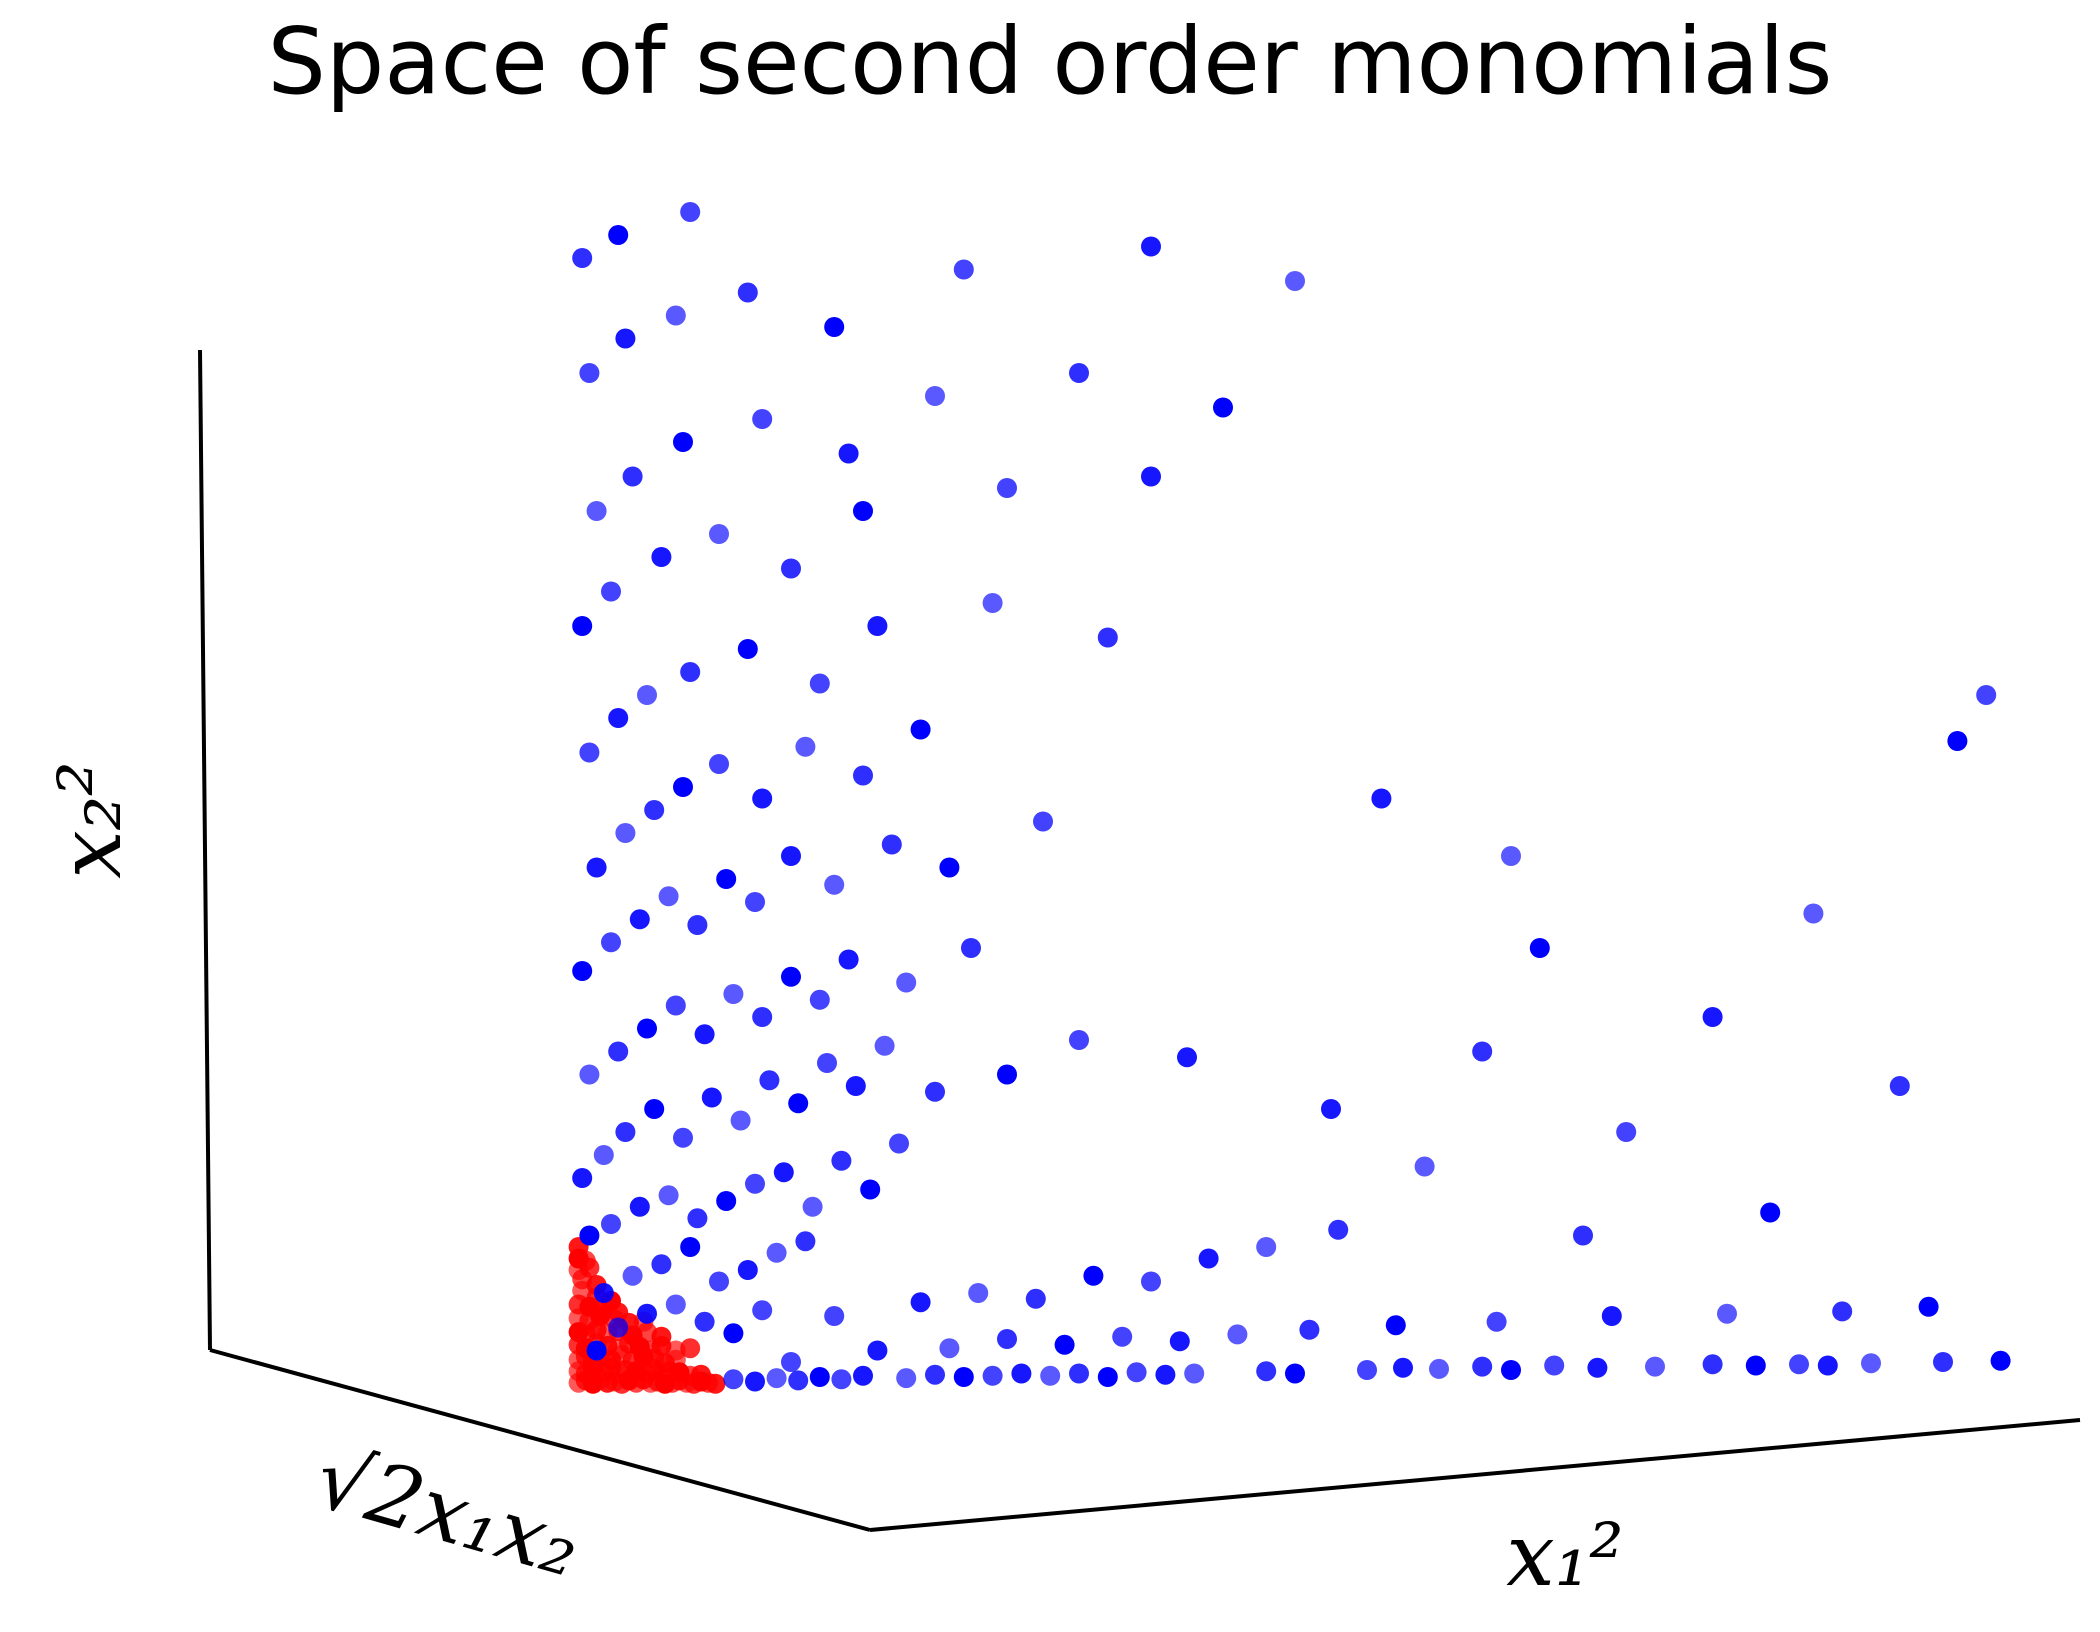 The image size is (2100, 1632). What do you see at coordinates (448, 1512) in the screenshot?
I see `y-axis-label: √2x₁x₂` at bounding box center [448, 1512].